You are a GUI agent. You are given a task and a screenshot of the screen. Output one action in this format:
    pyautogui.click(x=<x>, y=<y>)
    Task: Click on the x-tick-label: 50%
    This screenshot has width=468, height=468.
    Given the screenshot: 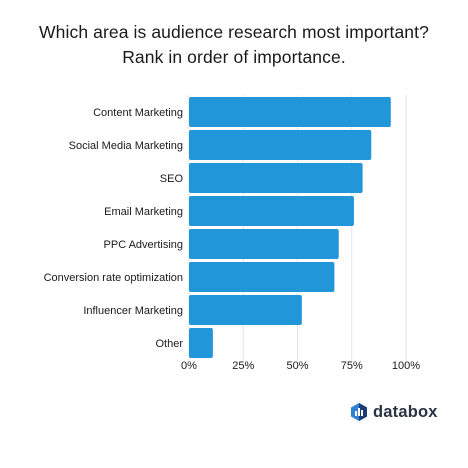 What is the action you would take?
    pyautogui.click(x=297, y=366)
    